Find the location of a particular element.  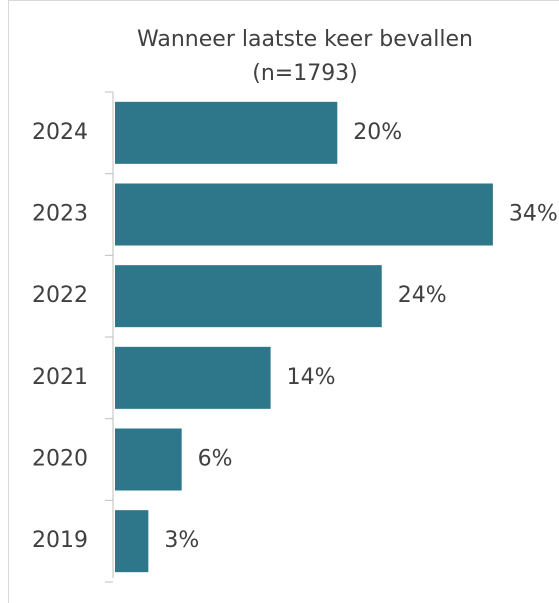

y-tick-label: 2019 is located at coordinates (60, 540).